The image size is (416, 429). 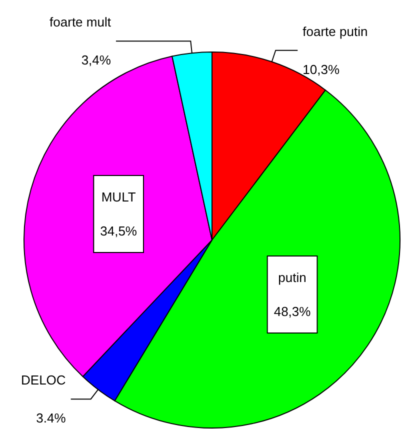 I want to click on slice-label: MULT, so click(x=118, y=196).